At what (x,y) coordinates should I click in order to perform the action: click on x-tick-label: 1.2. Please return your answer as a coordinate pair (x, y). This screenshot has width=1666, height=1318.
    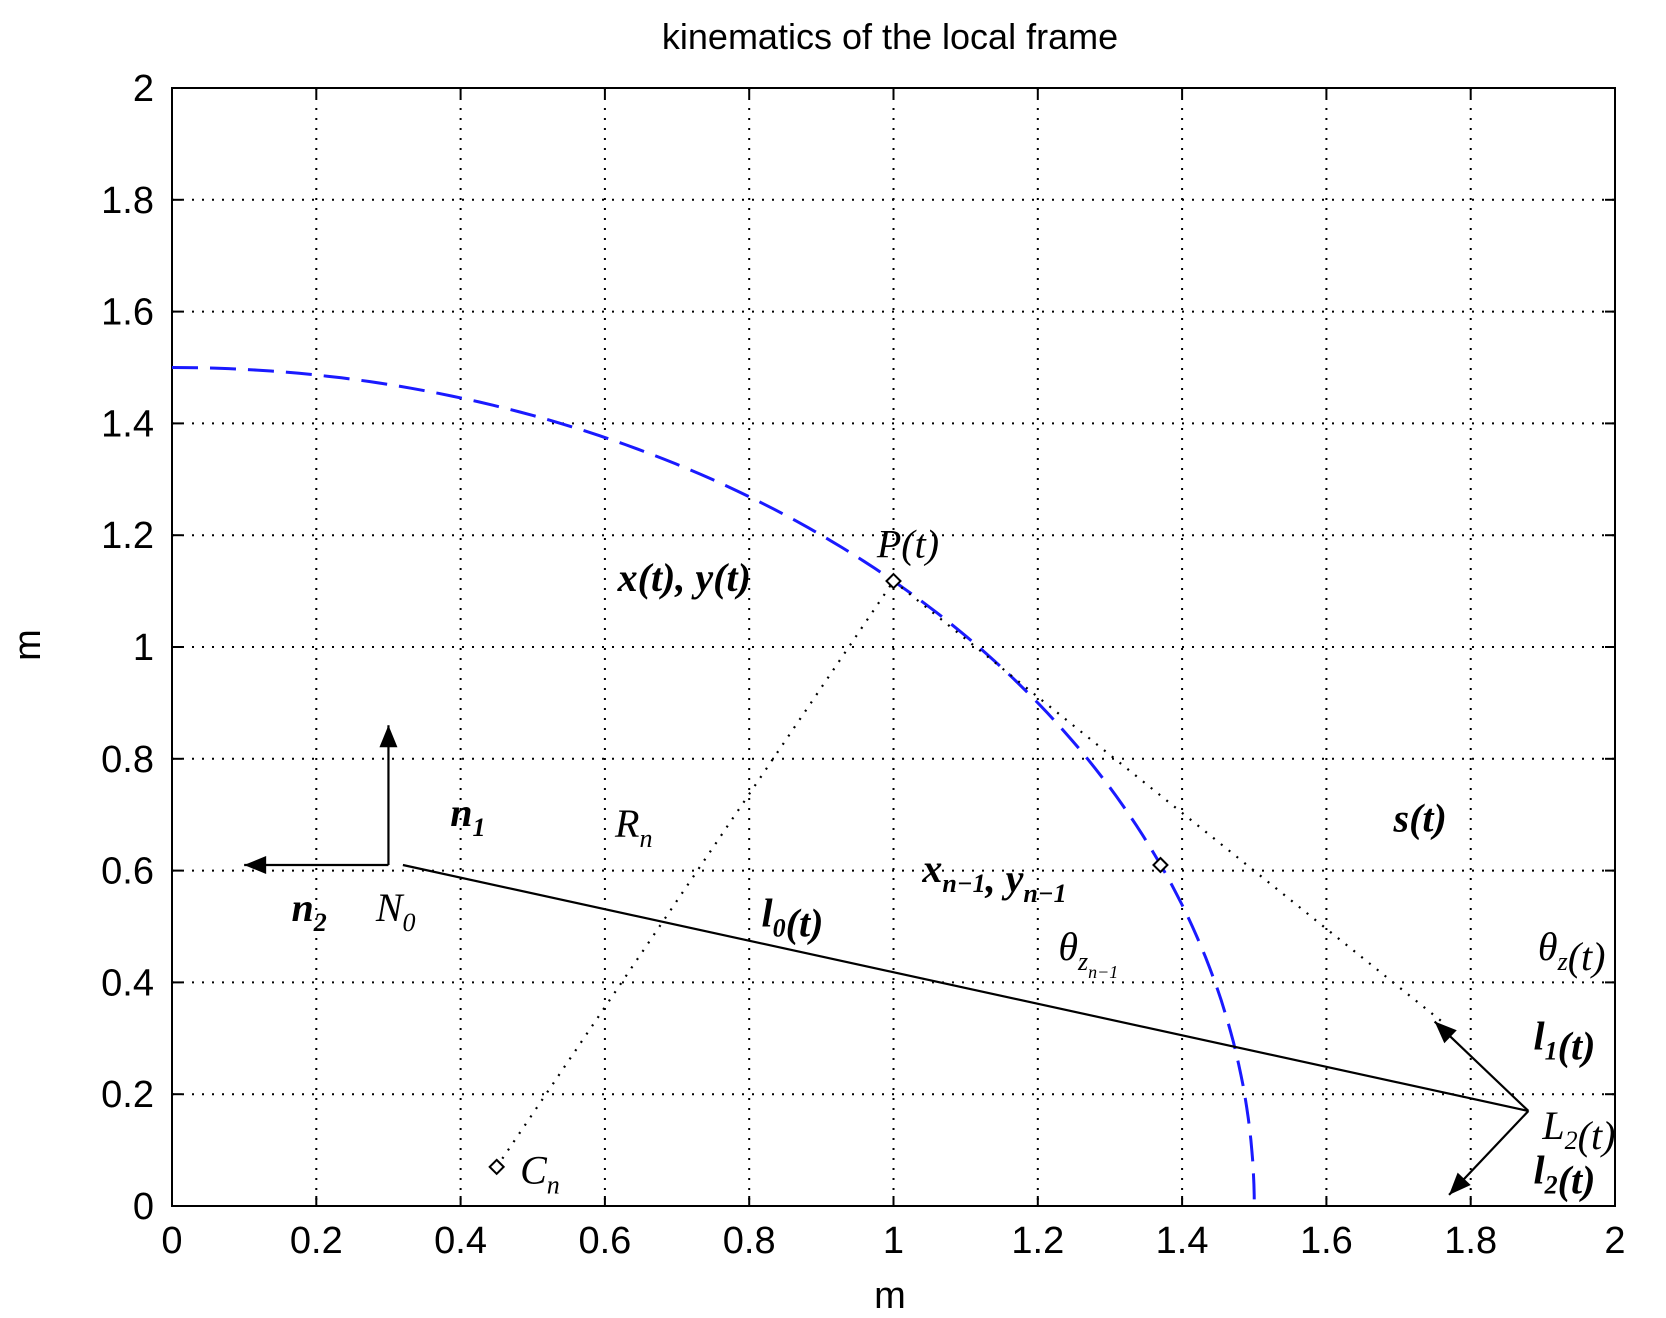
    Looking at the image, I should click on (1037, 1241).